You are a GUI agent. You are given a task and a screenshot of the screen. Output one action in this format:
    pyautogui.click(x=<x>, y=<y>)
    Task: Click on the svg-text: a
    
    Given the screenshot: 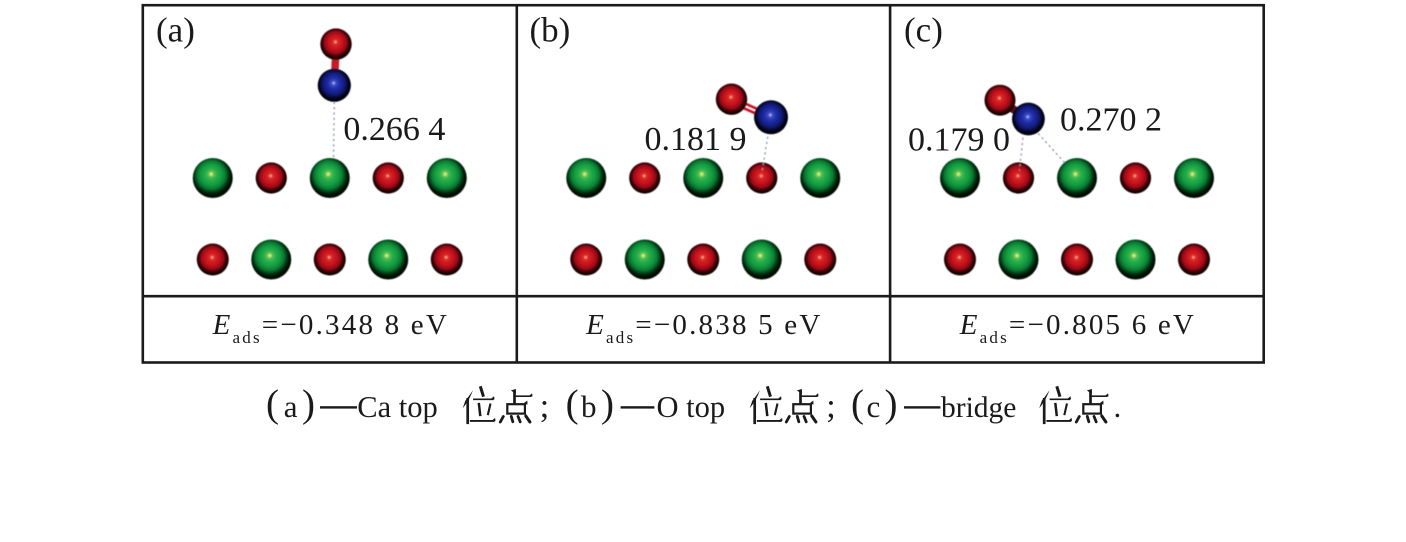 What is the action you would take?
    pyautogui.click(x=291, y=406)
    